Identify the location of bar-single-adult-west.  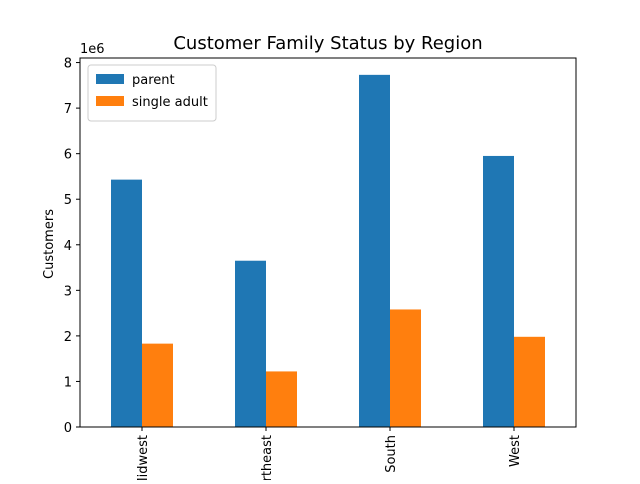
(529, 381).